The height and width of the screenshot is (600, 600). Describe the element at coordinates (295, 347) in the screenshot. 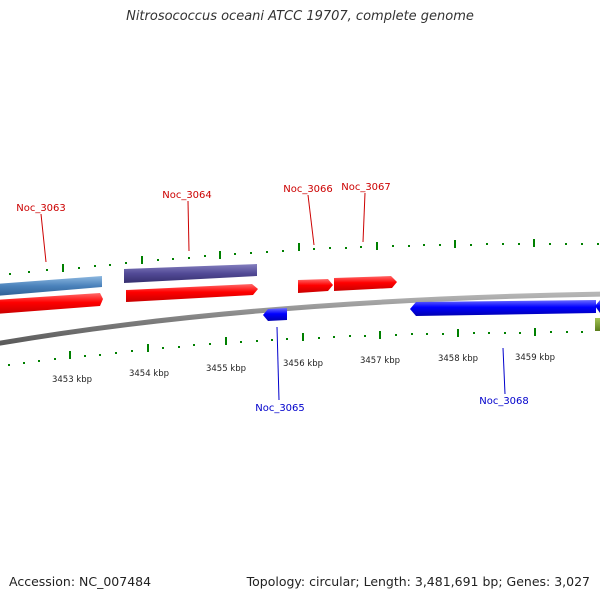

I see `inner-tick-ring` at that location.